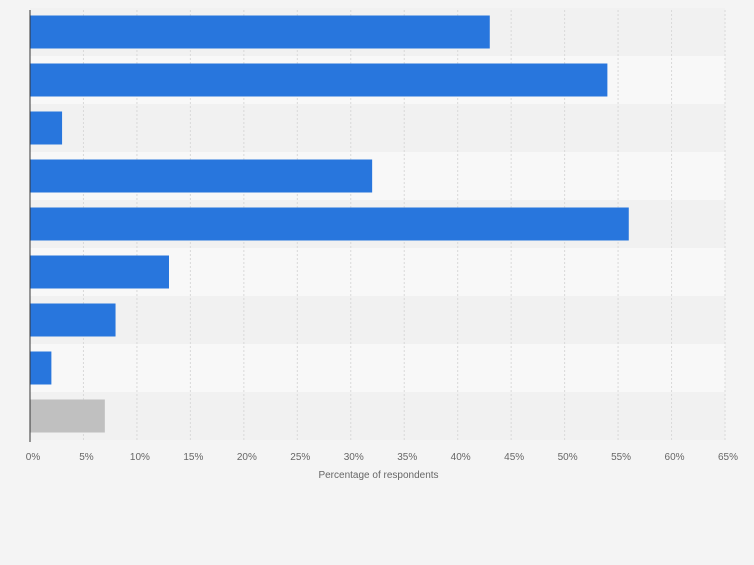 The image size is (754, 565). What do you see at coordinates (247, 457) in the screenshot?
I see `x-tick-label: 20%` at bounding box center [247, 457].